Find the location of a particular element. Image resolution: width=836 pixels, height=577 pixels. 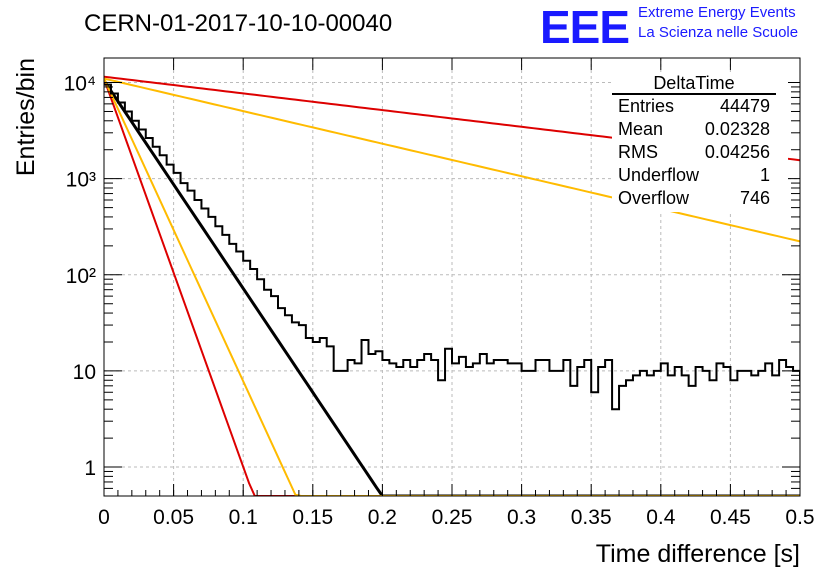

x-tick-label: 0.1 is located at coordinates (243, 517).